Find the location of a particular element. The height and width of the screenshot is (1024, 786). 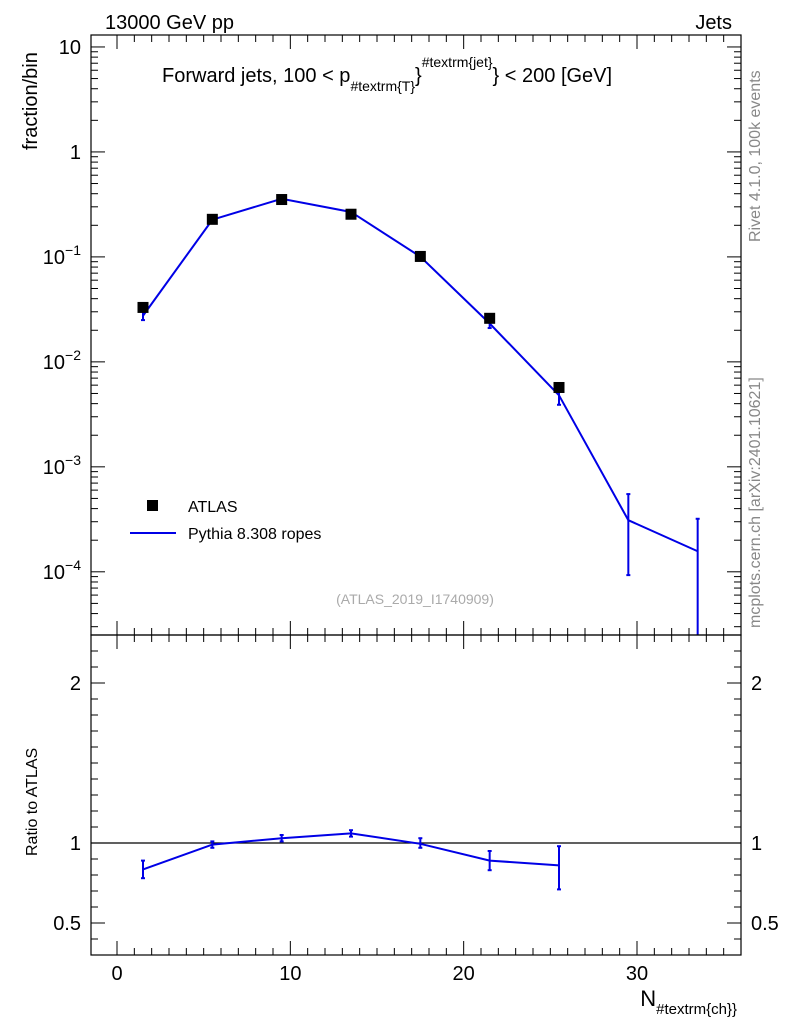

y-tick-label-main: 10⁻³ is located at coordinates (62, 465).